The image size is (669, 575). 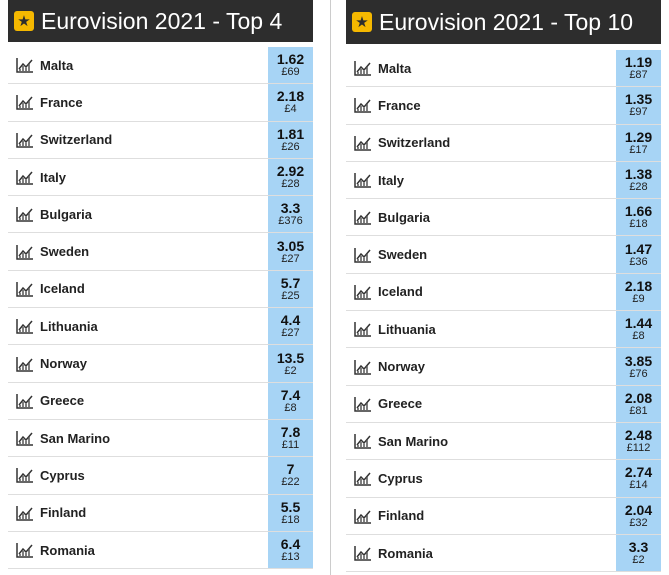 What do you see at coordinates (395, 68) in the screenshot?
I see `selection-name: Malta` at bounding box center [395, 68].